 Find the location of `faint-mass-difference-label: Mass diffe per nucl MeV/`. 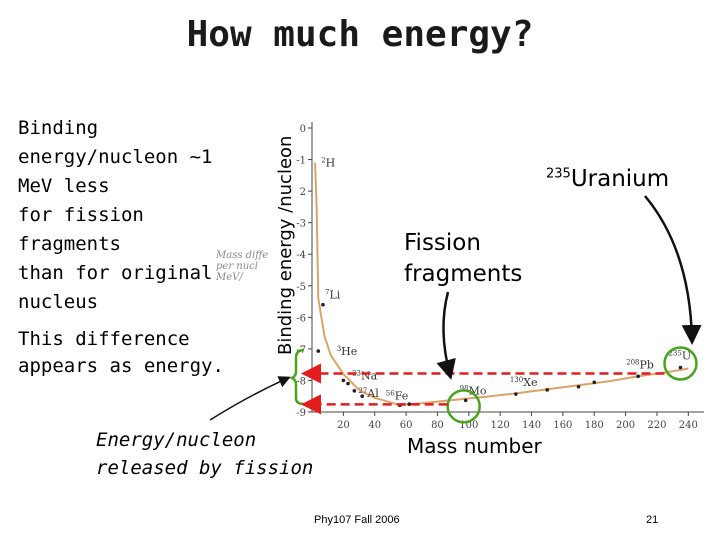

faint-mass-difference-label: Mass diffe per nucl MeV/ is located at coordinates (245, 266).